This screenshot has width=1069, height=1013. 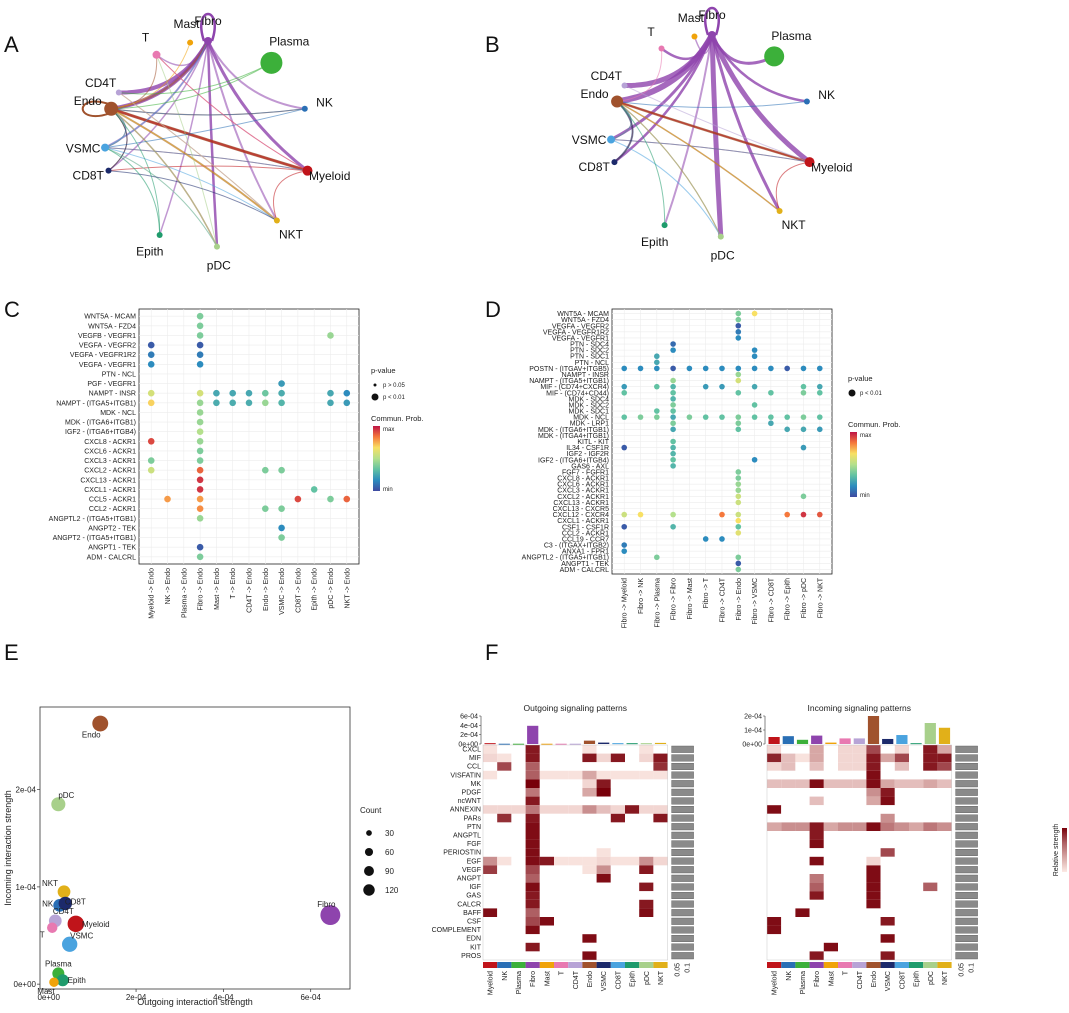 I want to click on incoming-bar-mast, so click(x=831, y=743).